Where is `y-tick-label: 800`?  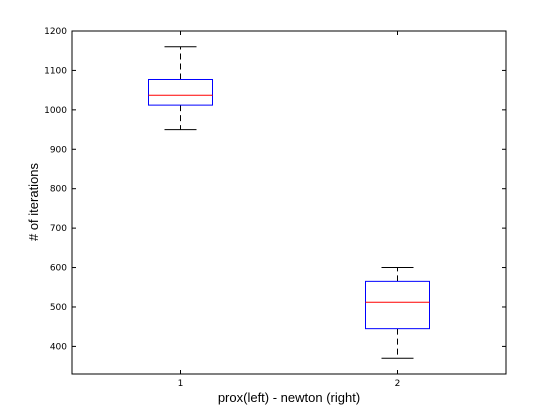
y-tick-label: 800 is located at coordinates (58, 190).